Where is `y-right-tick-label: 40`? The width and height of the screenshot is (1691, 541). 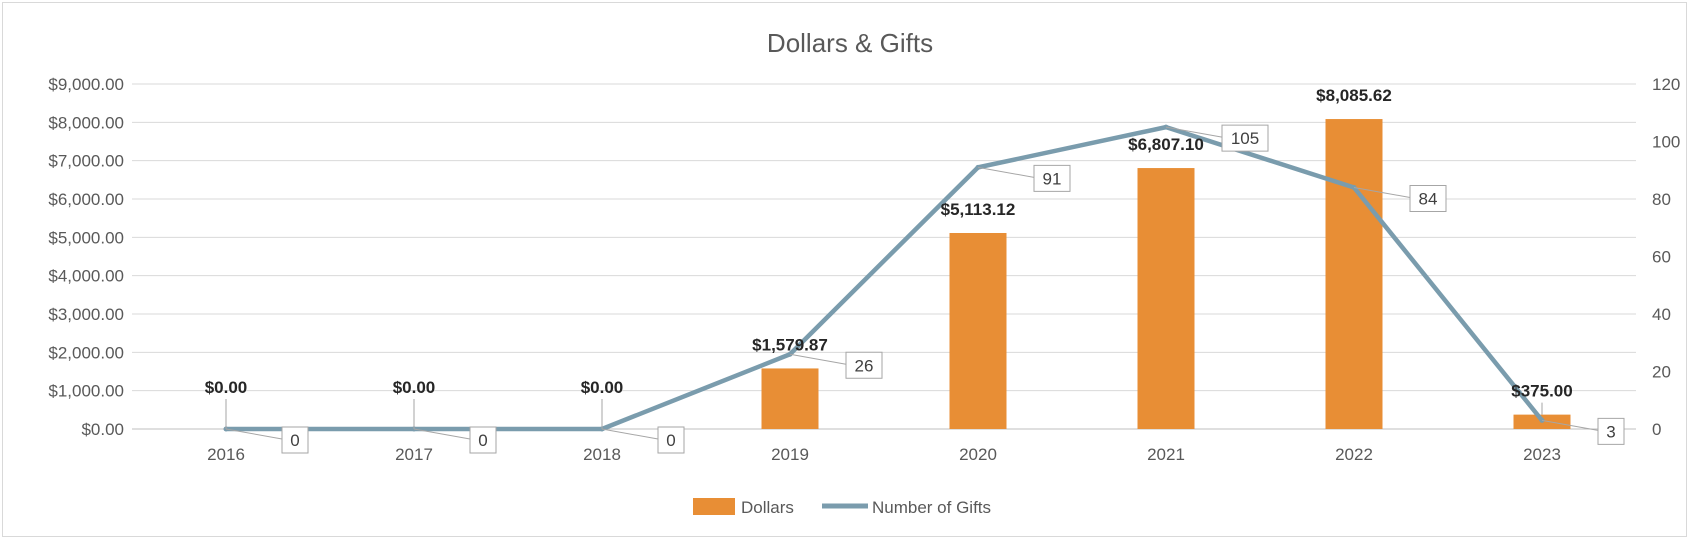 y-right-tick-label: 40 is located at coordinates (1661, 314).